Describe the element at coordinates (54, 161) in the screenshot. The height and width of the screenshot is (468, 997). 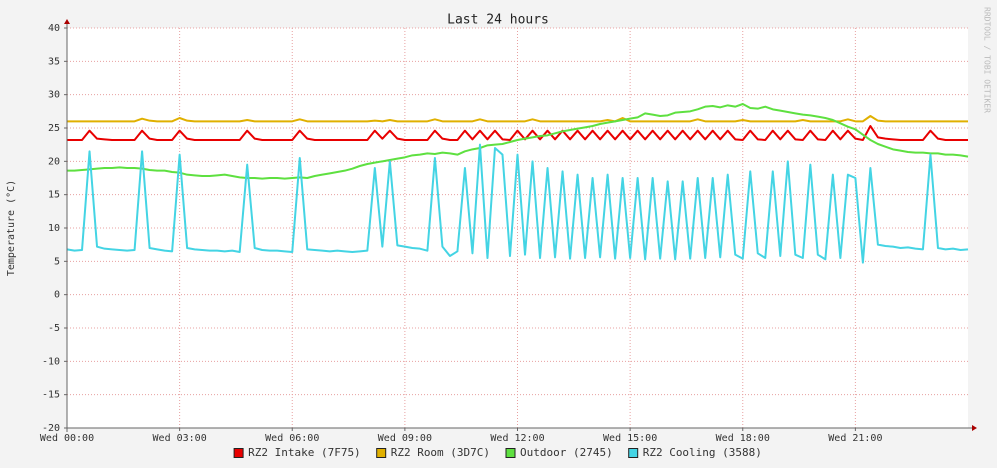
I see `y-tick-label: 20` at that location.